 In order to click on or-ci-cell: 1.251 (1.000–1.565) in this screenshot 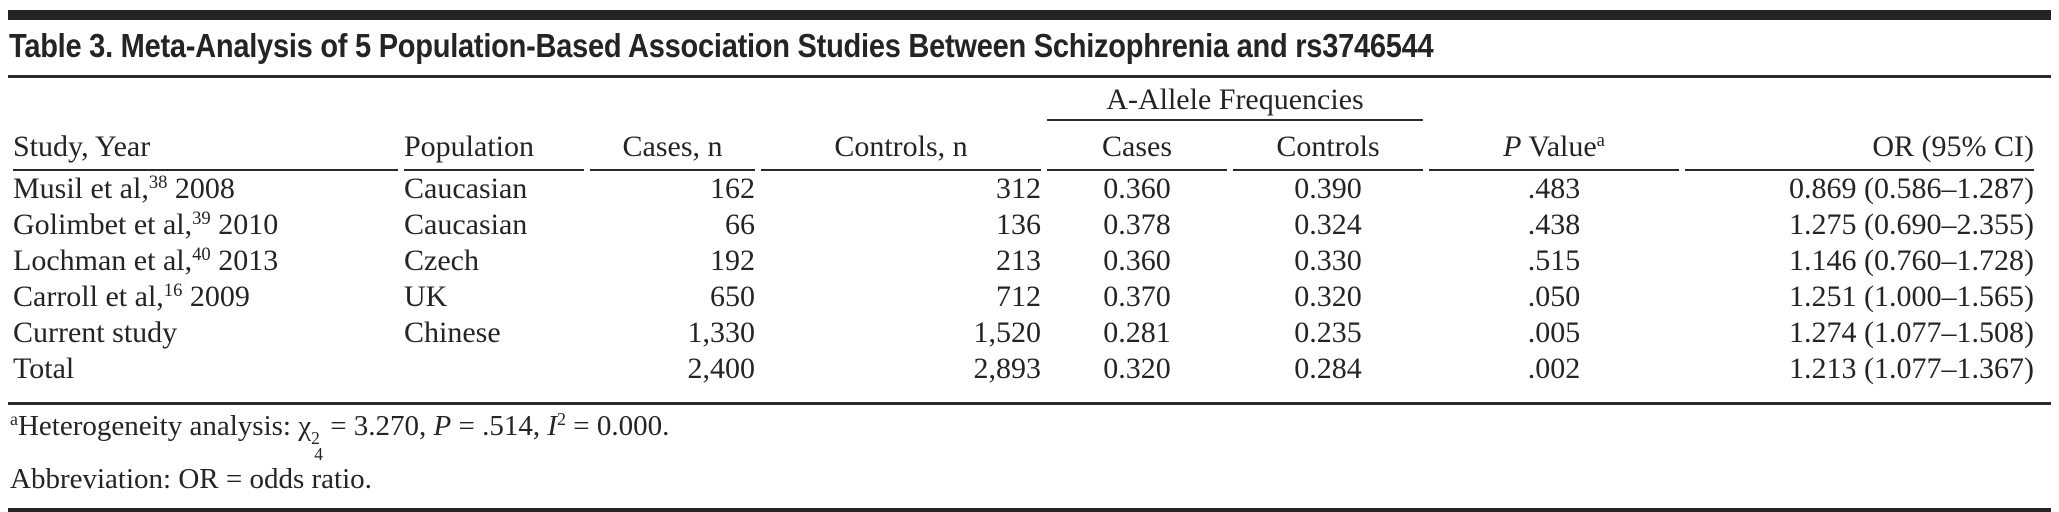, I will do `click(1911, 296)`.